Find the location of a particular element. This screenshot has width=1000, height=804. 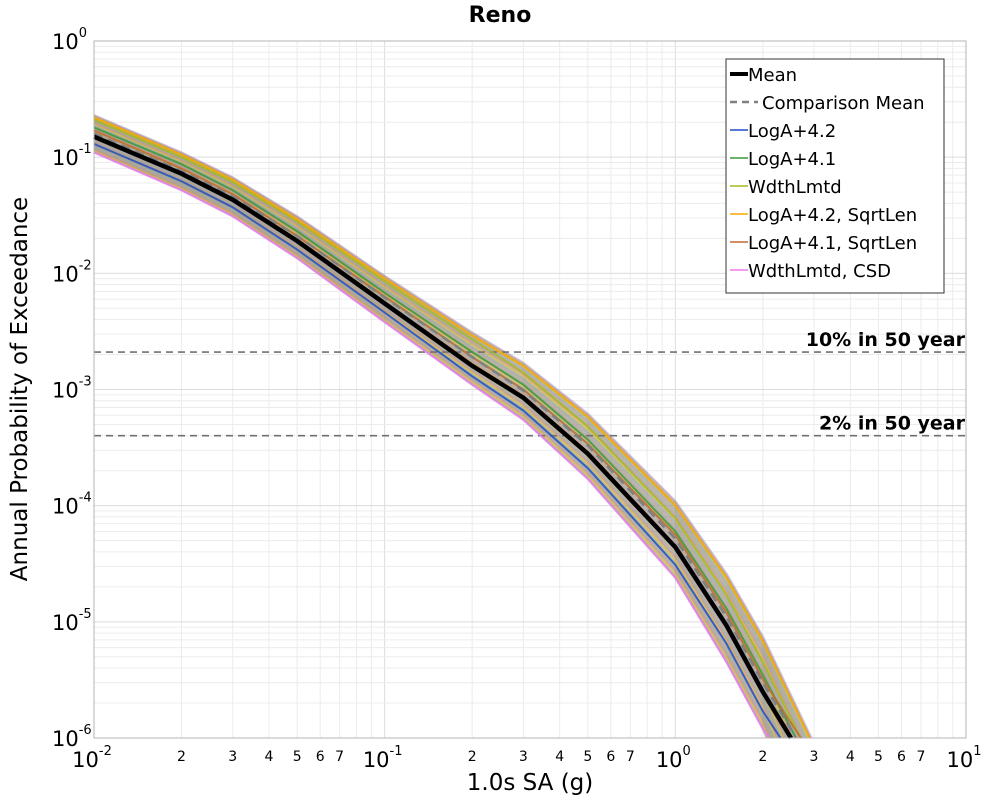

x-axis-label: 1.0s SA (g) is located at coordinates (530, 783).